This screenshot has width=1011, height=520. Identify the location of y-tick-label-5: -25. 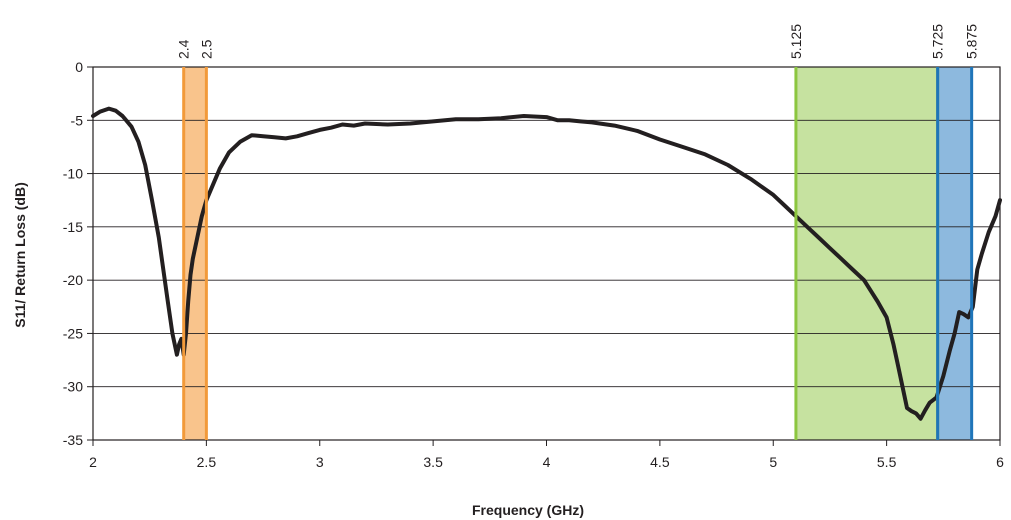
(73, 333).